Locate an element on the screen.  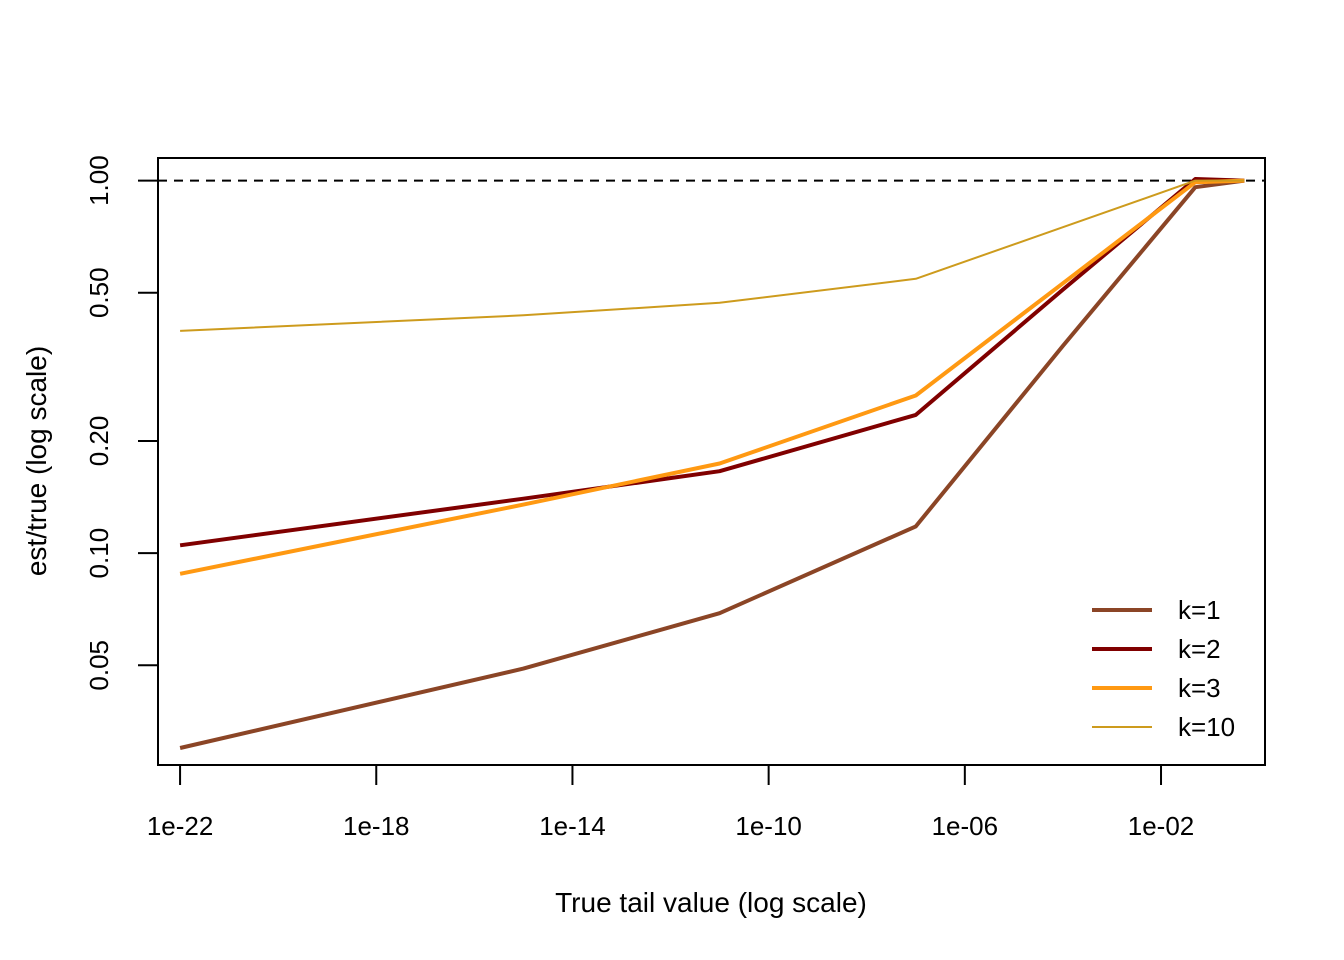
x-tick-label: 1e-22 is located at coordinates (180, 826).